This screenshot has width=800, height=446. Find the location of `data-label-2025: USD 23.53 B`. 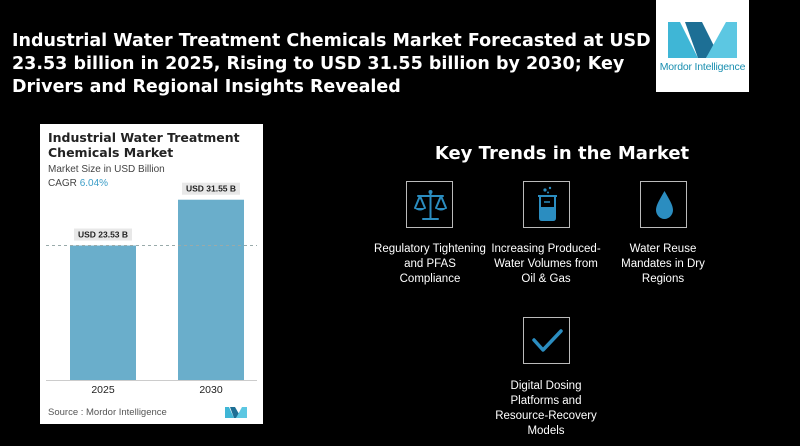

data-label-2025: USD 23.53 B is located at coordinates (103, 235).